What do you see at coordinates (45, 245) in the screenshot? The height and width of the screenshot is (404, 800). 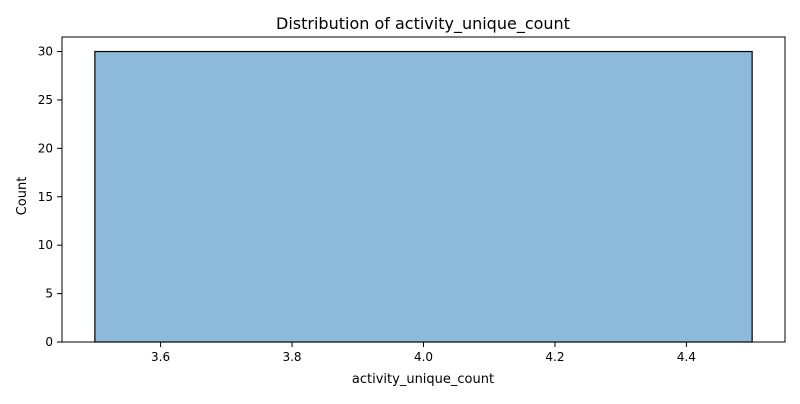 I see `y-tick-label: 10` at bounding box center [45, 245].